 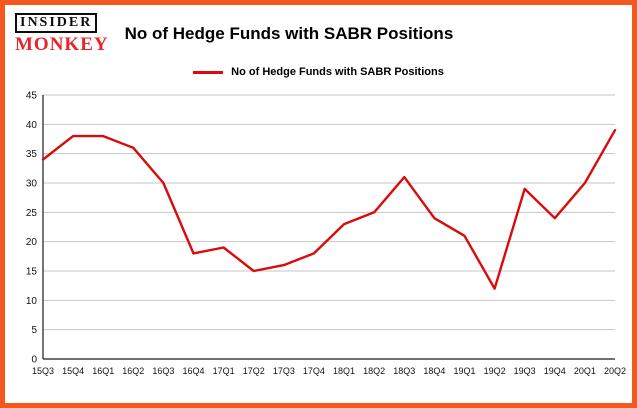 I want to click on svg-text: 19Q4, so click(x=555, y=371).